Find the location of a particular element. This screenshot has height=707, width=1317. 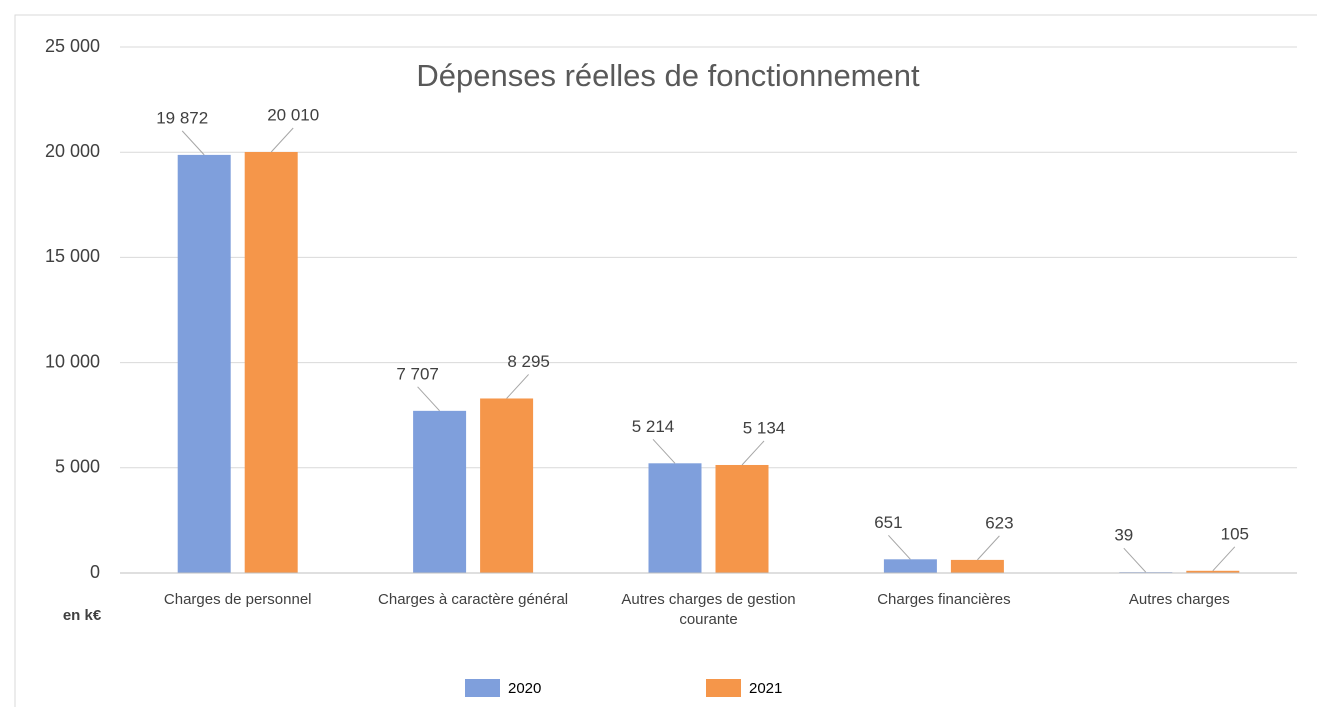

value-label: 8 295 is located at coordinates (528, 361).